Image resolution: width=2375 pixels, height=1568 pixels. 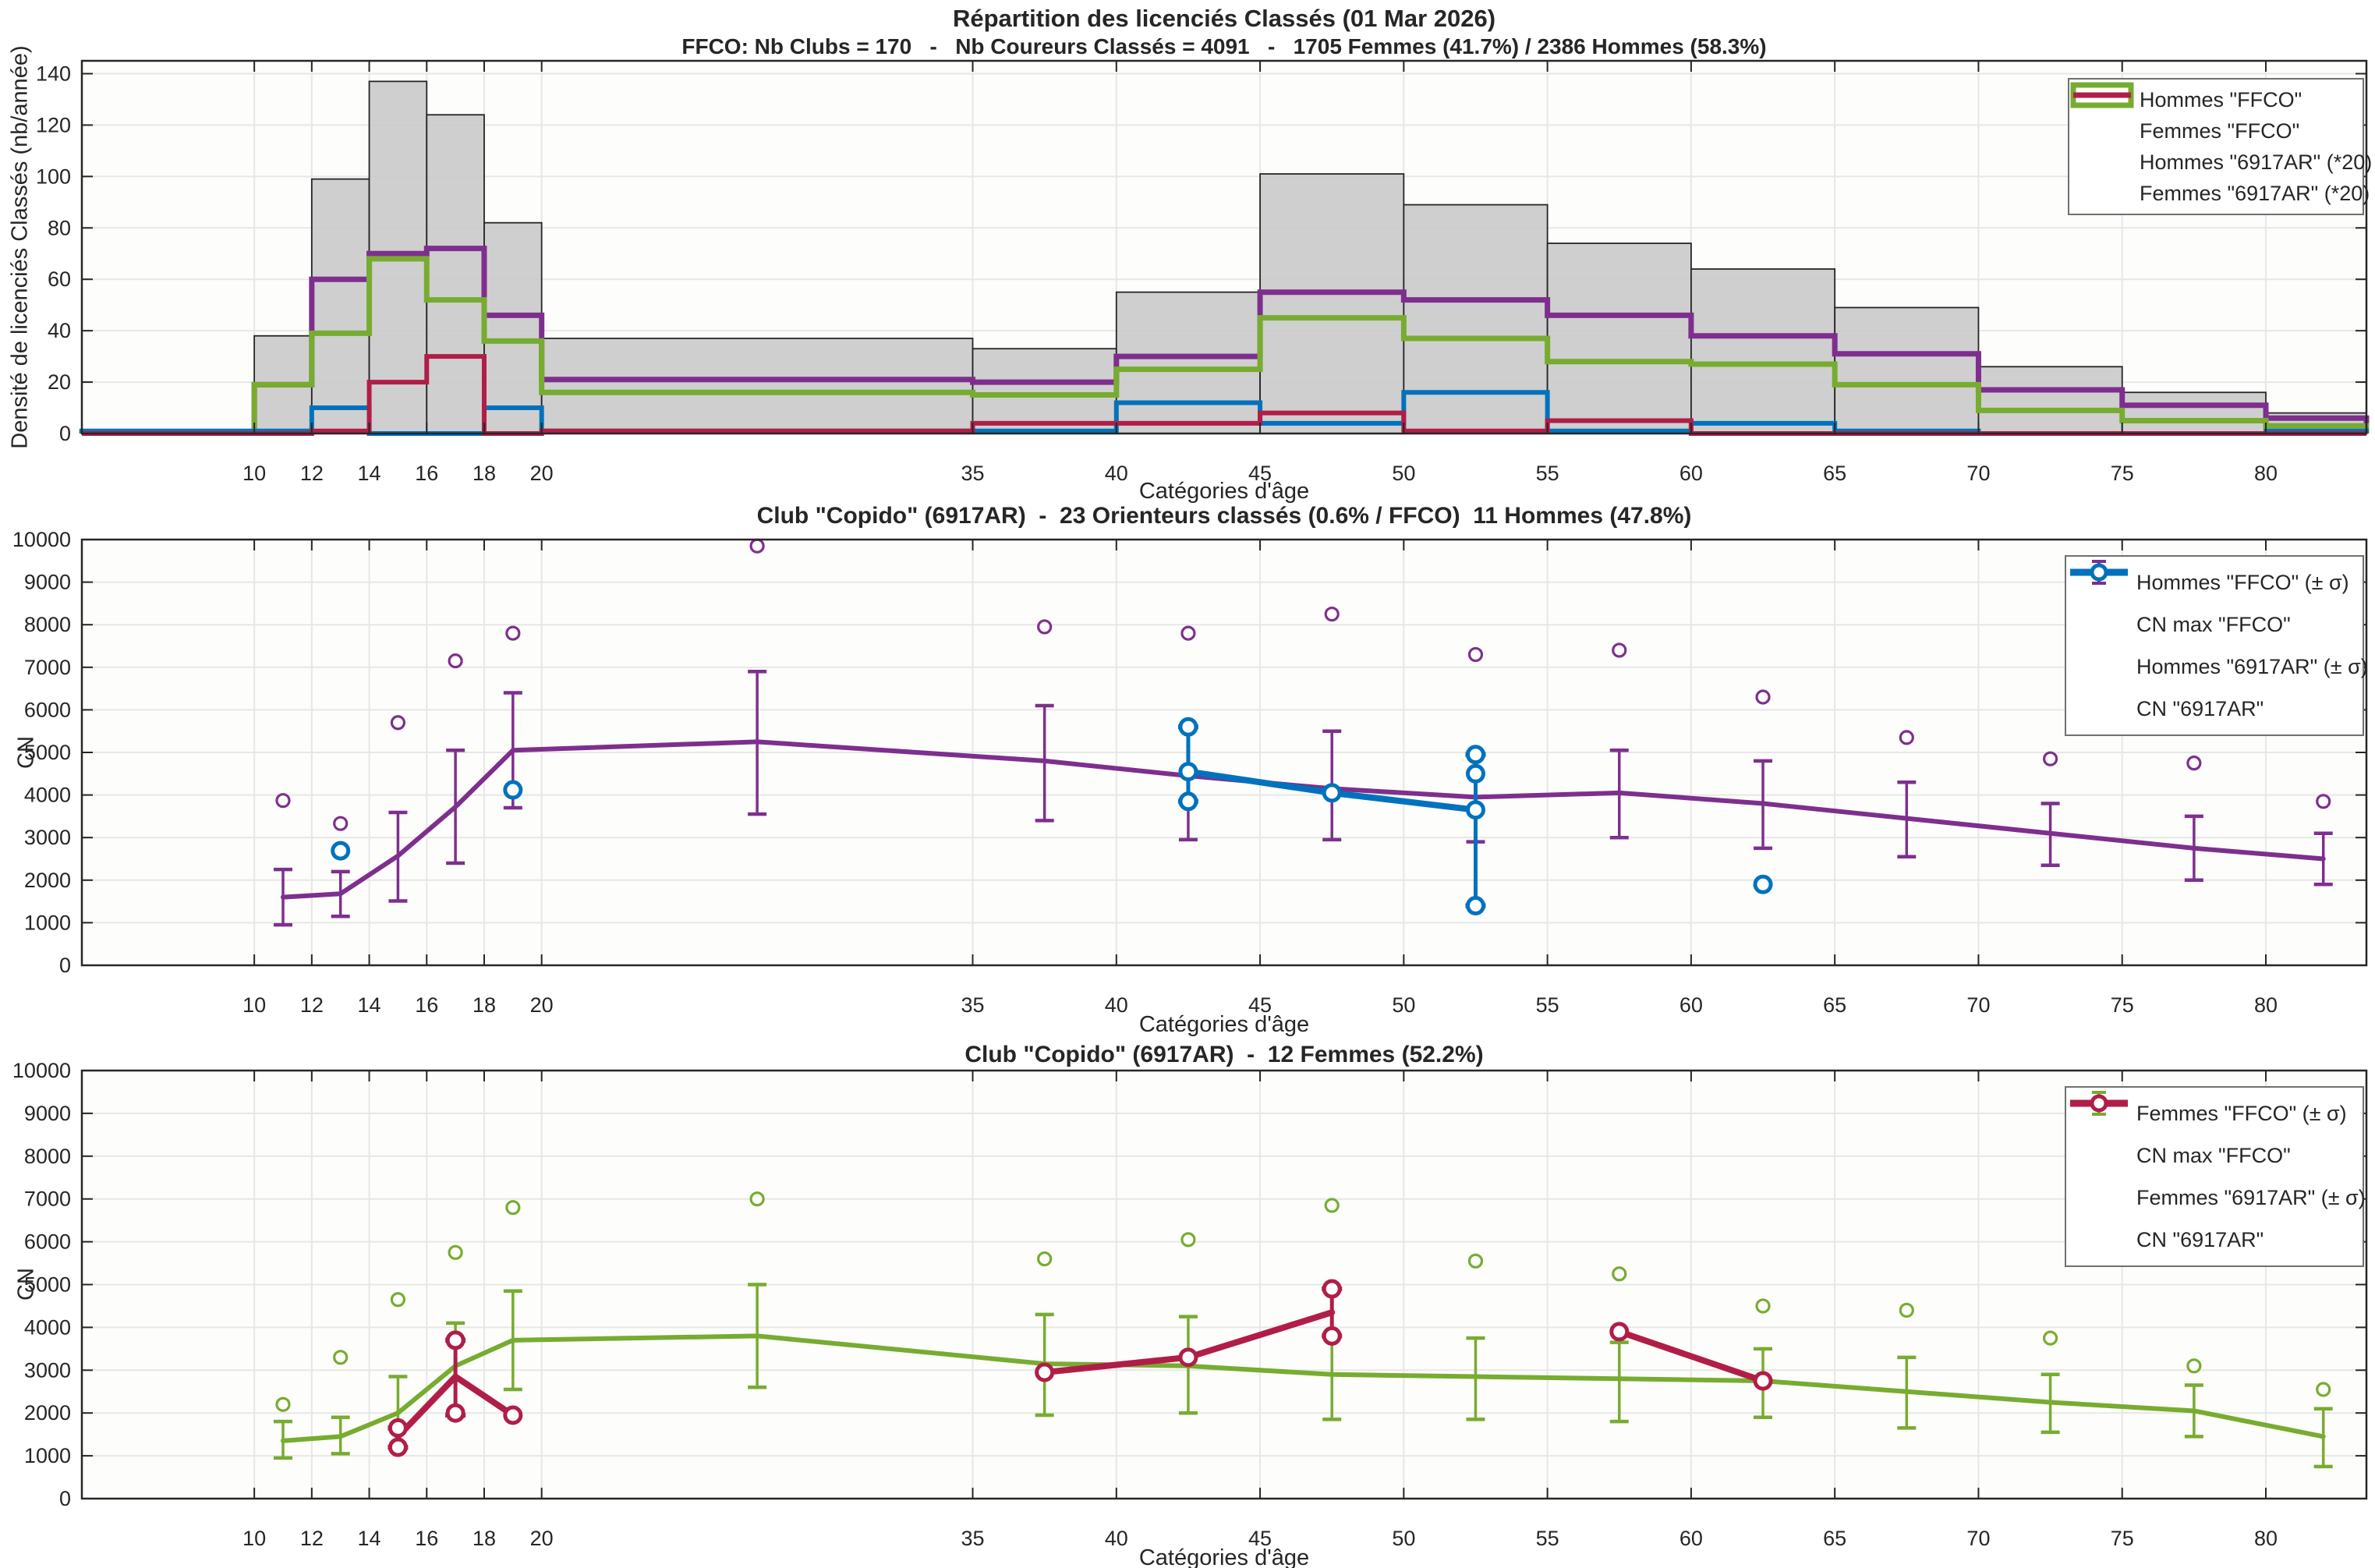 What do you see at coordinates (2212, 114) in the screenshot?
I see `legend-item: Femmes "FFCO"` at bounding box center [2212, 114].